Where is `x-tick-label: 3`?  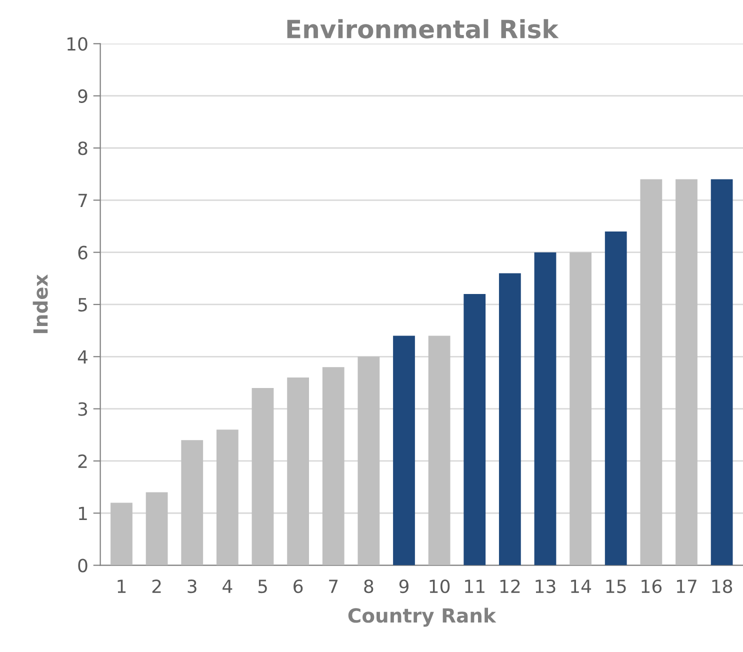
x-tick-label: 3 is located at coordinates (192, 586).